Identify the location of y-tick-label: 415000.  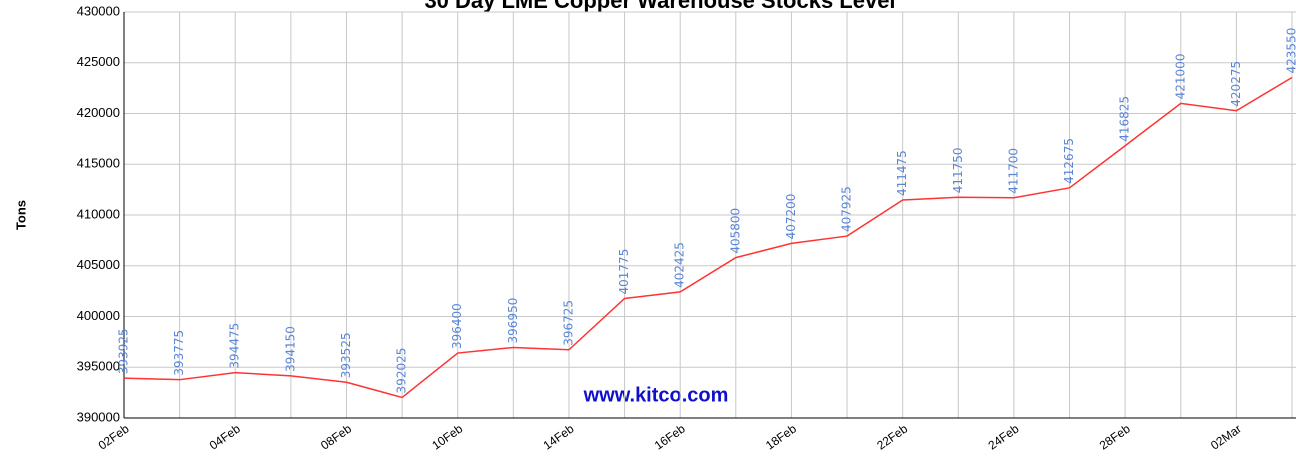
(98, 163).